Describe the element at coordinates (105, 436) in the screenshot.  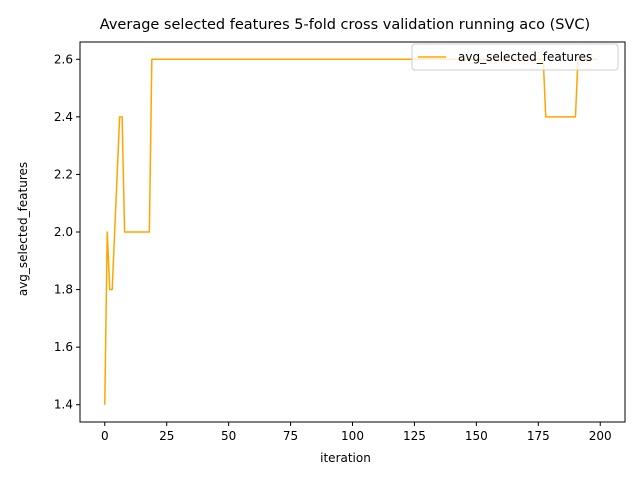
I see `x-tick-label: 0` at that location.